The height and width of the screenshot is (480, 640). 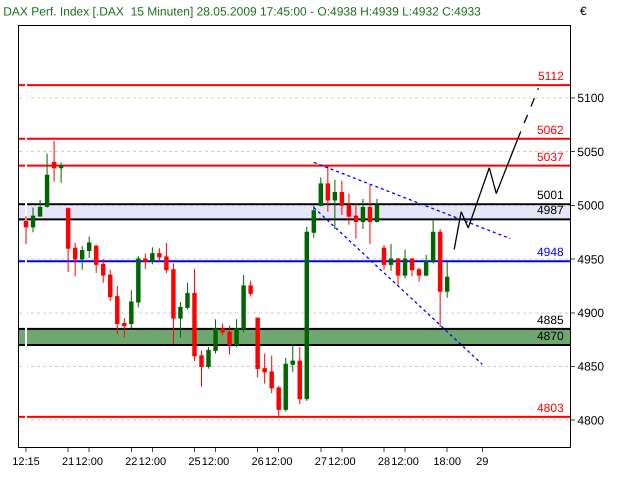 What do you see at coordinates (550, 252) in the screenshot?
I see `ref-line-label: 4948` at bounding box center [550, 252].